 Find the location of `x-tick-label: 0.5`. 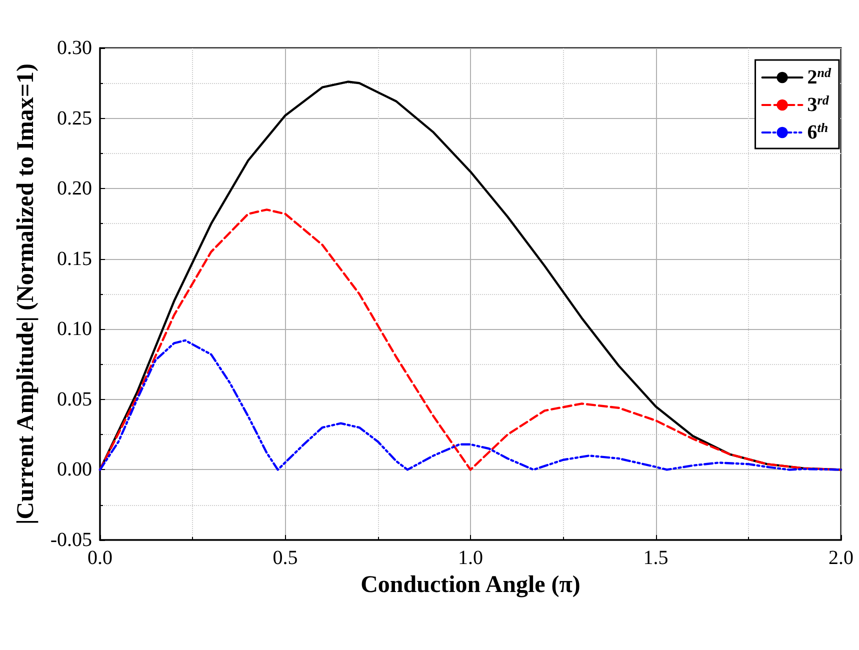

x-tick-label: 0.5 is located at coordinates (285, 558).